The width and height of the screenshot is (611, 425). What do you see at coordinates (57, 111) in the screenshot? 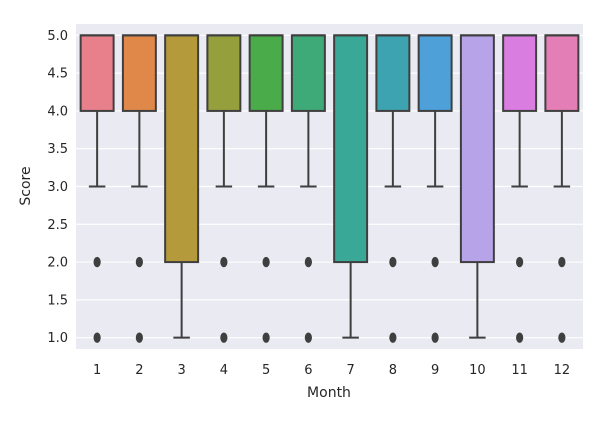
I see `y-tick-label: 4.0` at bounding box center [57, 111].